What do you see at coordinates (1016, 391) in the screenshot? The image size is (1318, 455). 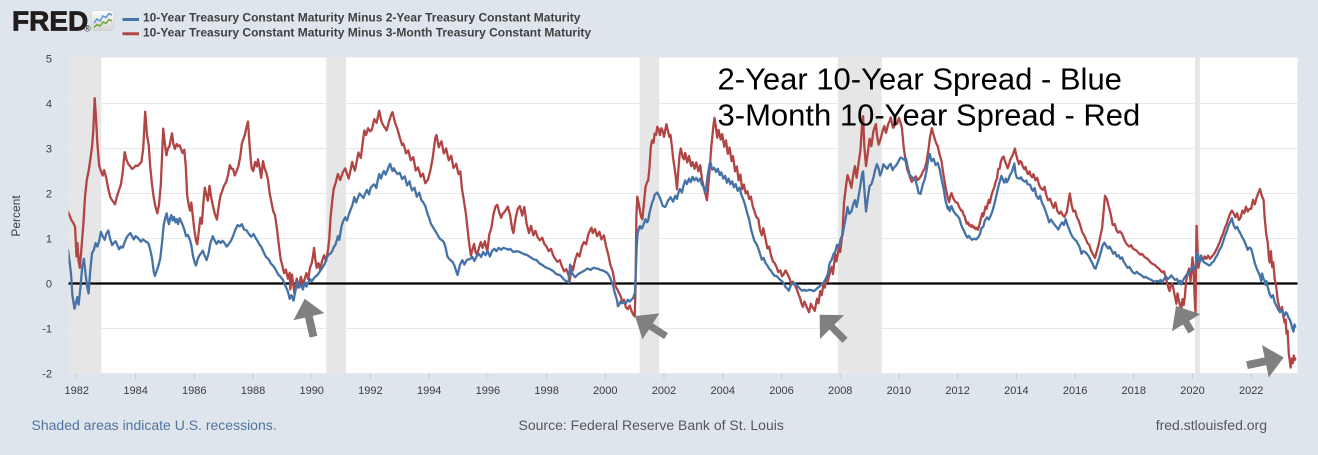 I see `svg-text: 2014` at bounding box center [1016, 391].